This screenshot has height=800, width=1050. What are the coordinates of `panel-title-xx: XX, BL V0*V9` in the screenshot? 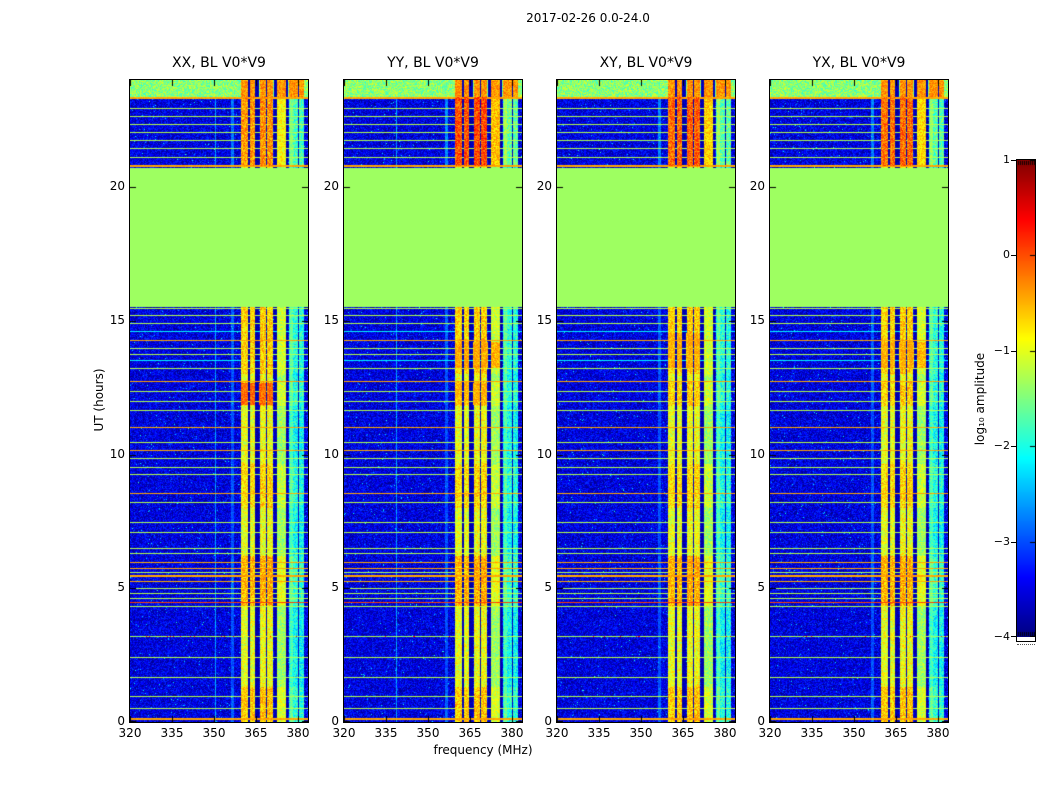 It's located at (219, 63).